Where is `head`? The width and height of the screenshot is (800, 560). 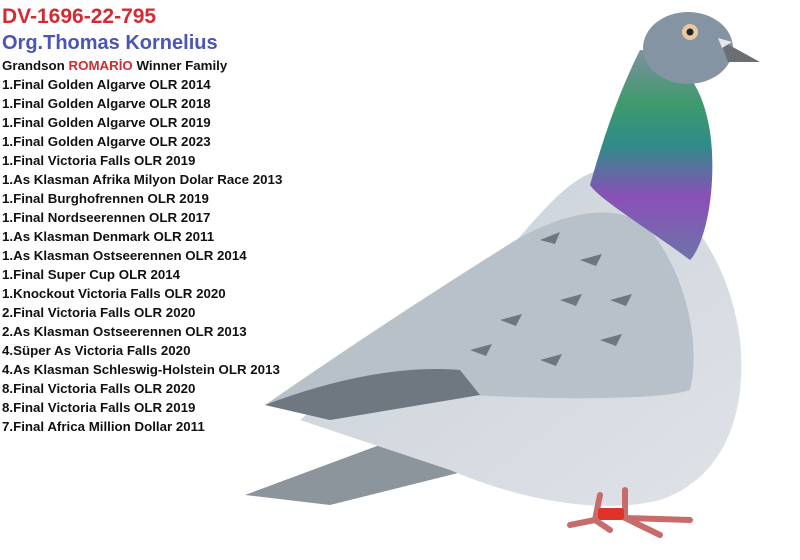 head is located at coordinates (688, 48).